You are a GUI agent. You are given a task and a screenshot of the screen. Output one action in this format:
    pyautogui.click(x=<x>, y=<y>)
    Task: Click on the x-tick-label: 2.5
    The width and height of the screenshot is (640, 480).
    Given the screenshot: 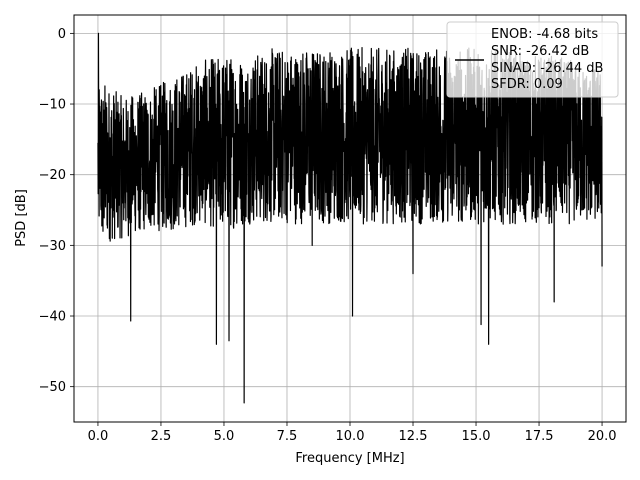 What is the action you would take?
    pyautogui.click(x=161, y=436)
    